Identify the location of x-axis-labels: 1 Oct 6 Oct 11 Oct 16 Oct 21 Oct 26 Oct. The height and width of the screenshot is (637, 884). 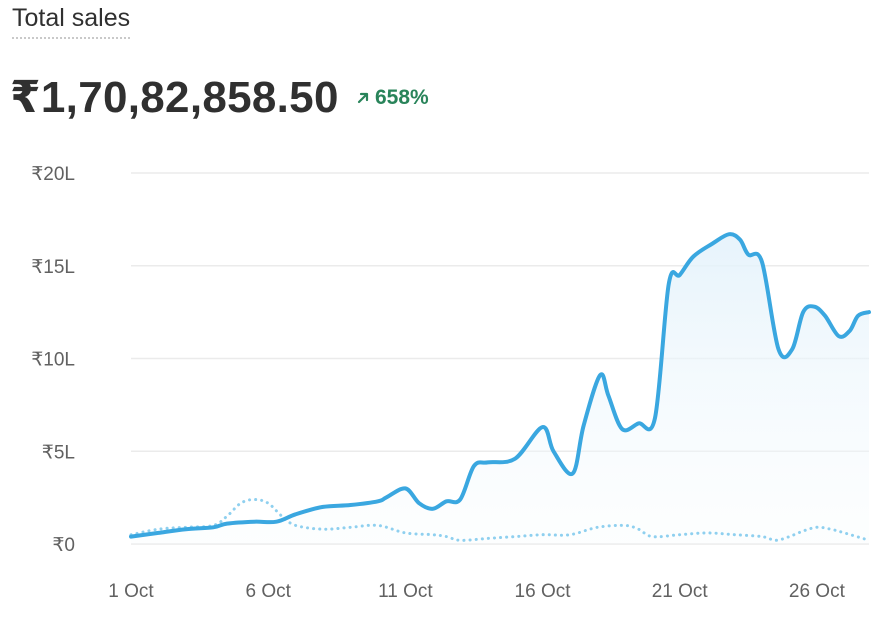
(476, 591).